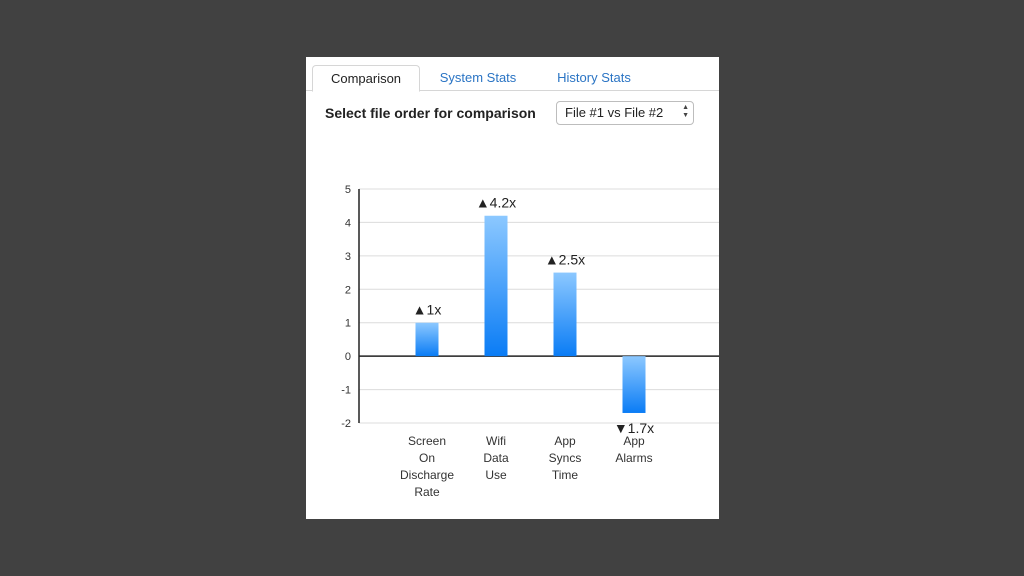 The width and height of the screenshot is (1024, 576). Describe the element at coordinates (430, 113) in the screenshot. I see `file-order-label: Select file order for comparison` at that location.